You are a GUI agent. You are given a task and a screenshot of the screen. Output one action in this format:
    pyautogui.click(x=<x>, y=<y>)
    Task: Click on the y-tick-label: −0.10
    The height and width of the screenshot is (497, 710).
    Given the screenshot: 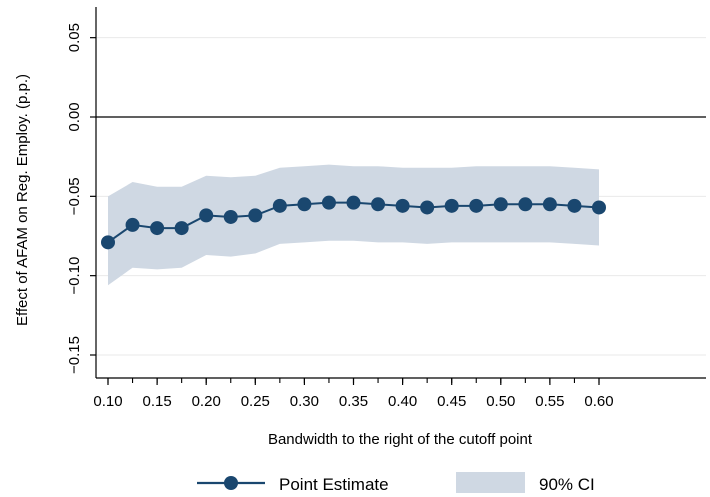 What is the action you would take?
    pyautogui.click(x=74, y=276)
    